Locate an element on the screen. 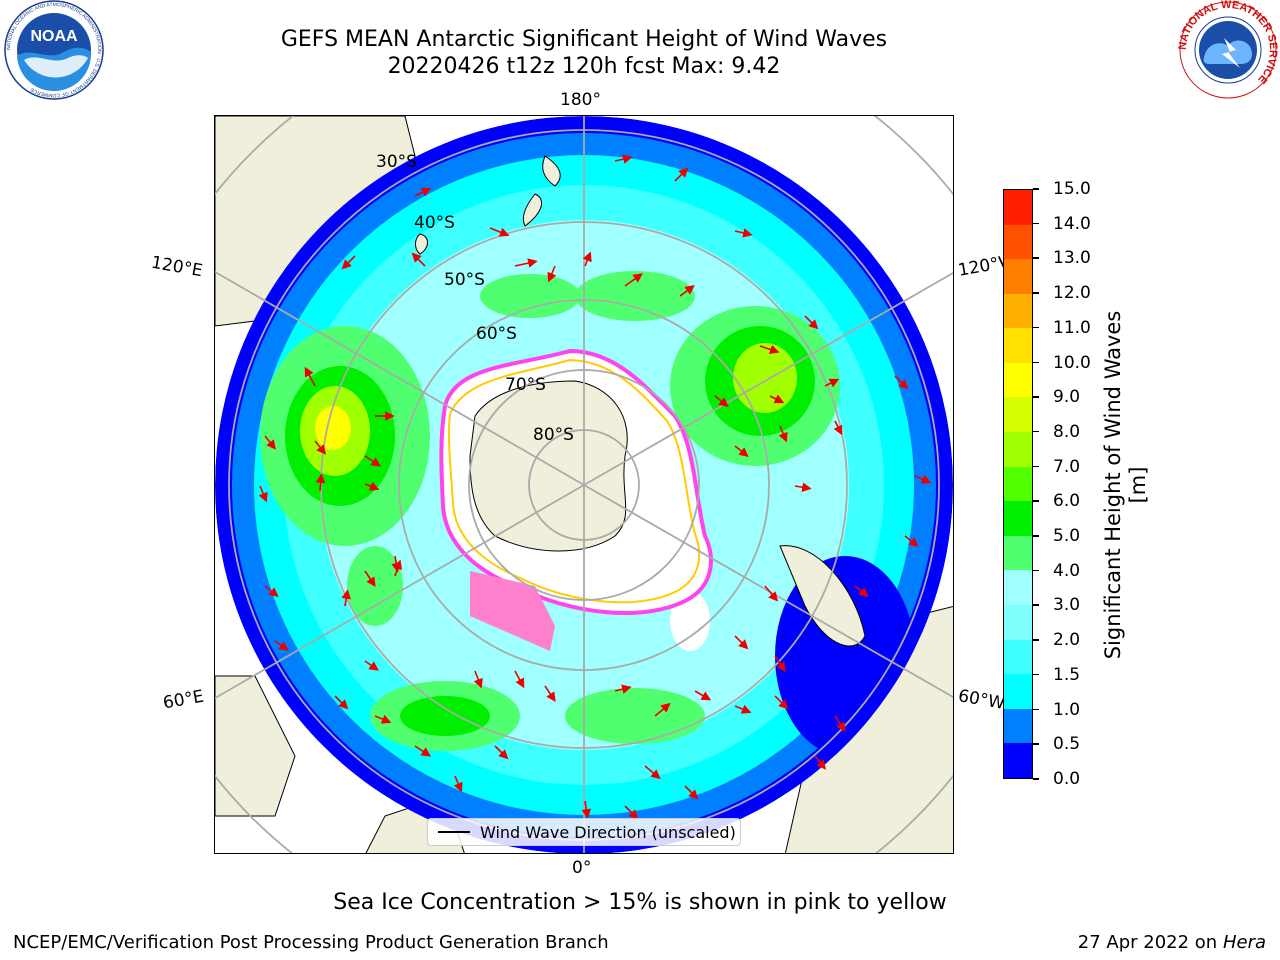  colorbar-tick-label: 0.5 is located at coordinates (1067, 744).